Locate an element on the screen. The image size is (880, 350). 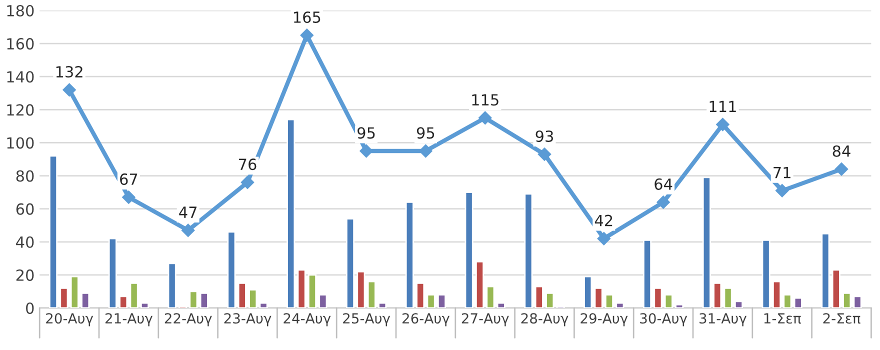
data-label: 76 is located at coordinates (247, 164).